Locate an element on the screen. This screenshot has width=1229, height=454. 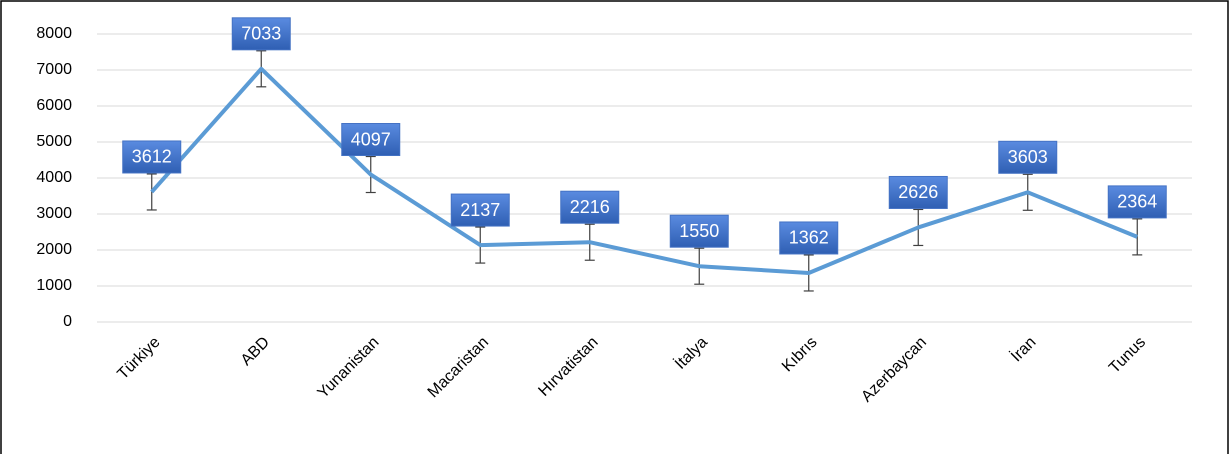
data-label: 4097 is located at coordinates (371, 139).